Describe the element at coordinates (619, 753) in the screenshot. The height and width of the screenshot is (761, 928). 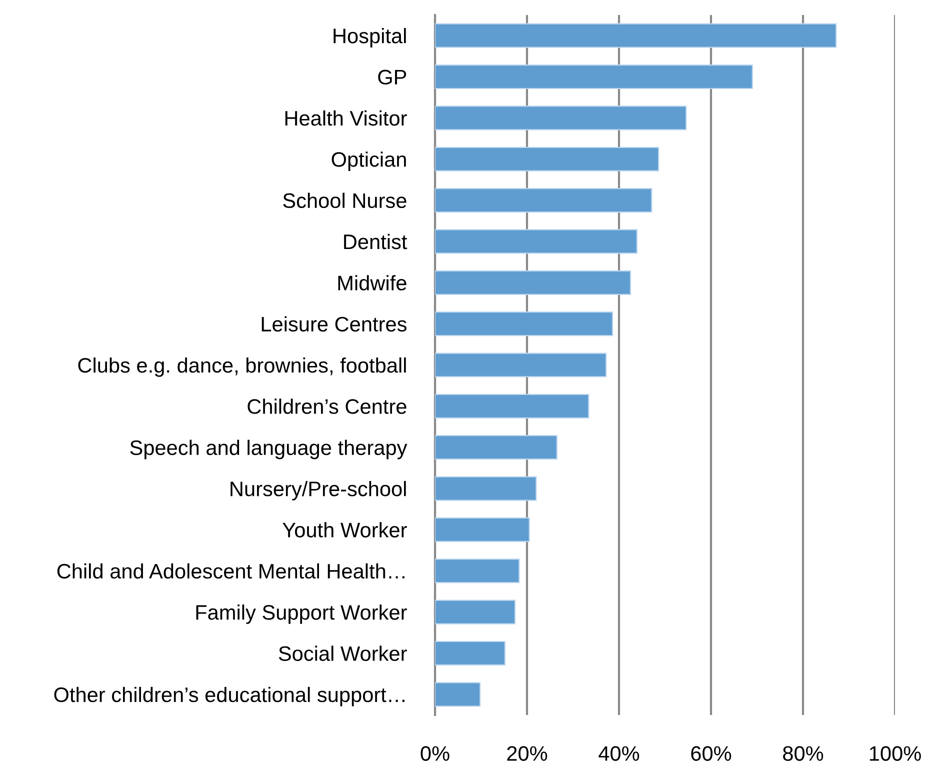
I see `x-tick-label: 40%` at that location.